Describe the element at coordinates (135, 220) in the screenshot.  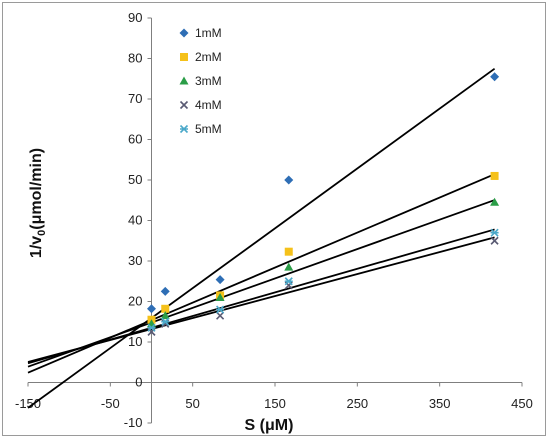
I see `y-tick-label: 40` at that location.